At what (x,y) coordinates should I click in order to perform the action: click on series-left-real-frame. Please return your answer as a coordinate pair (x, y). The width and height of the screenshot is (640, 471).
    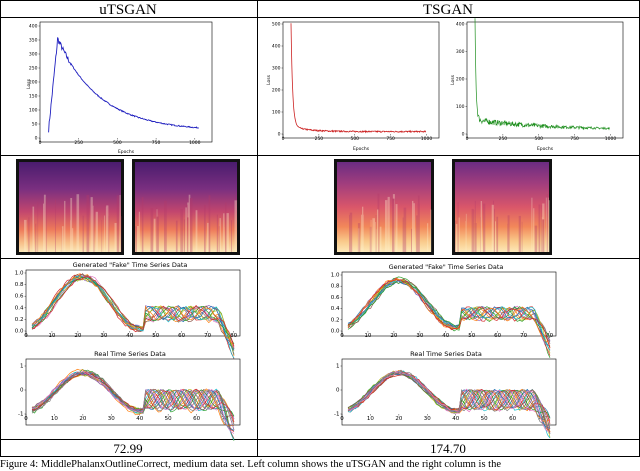
    Looking at the image, I should click on (133, 392).